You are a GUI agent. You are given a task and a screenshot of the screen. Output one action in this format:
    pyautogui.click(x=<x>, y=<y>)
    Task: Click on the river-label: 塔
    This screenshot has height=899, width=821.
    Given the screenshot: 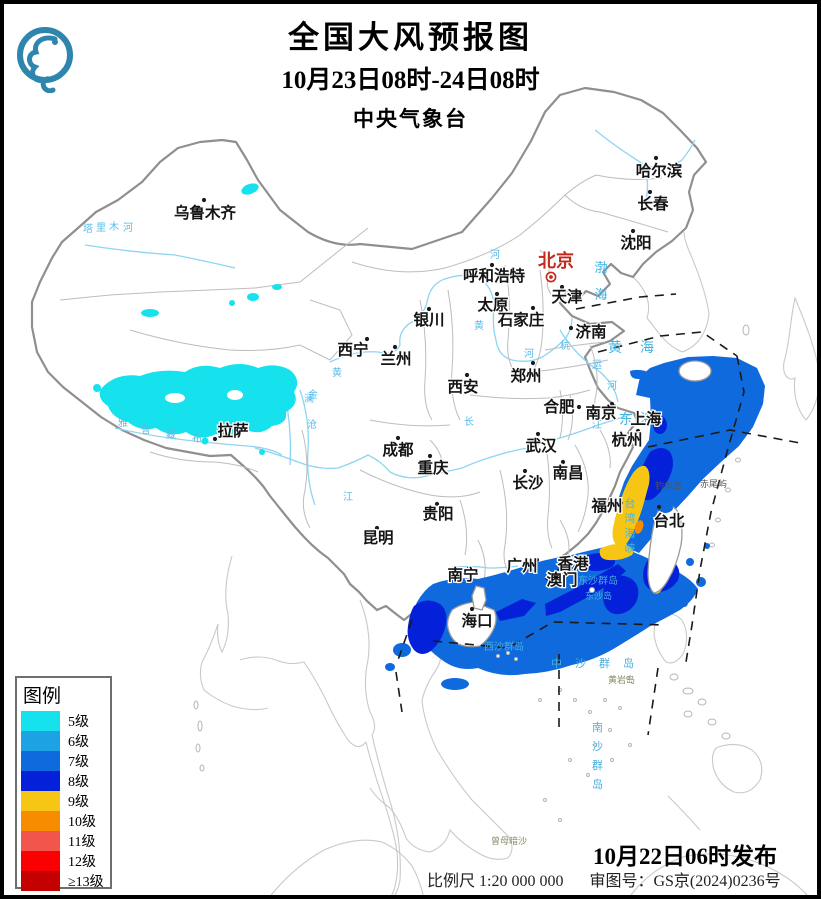 What is the action you would take?
    pyautogui.click(x=88, y=228)
    